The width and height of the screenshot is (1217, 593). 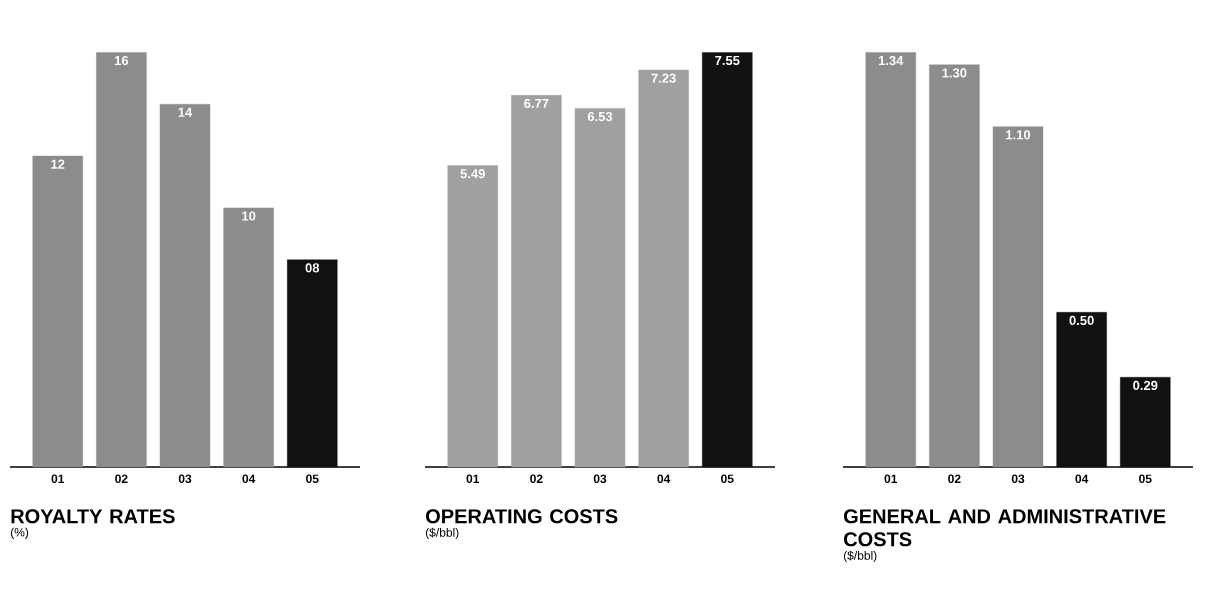 I want to click on data-label: 0.50, so click(x=1081, y=320).